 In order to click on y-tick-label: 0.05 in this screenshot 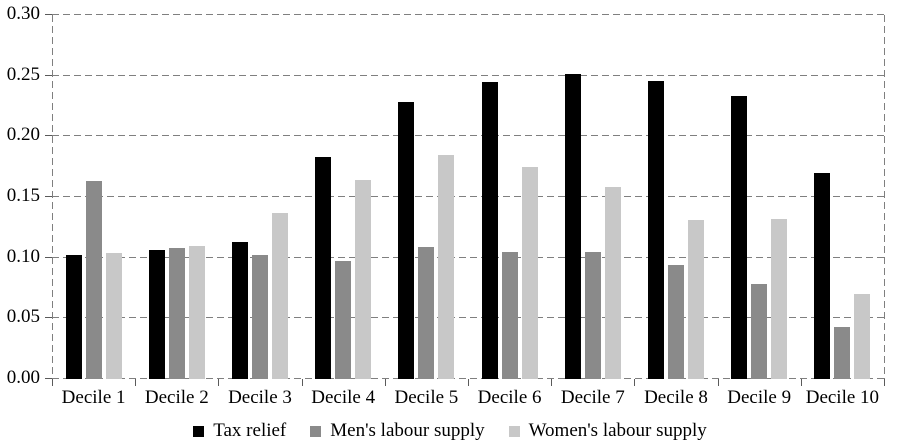, I will do `click(23, 316)`.